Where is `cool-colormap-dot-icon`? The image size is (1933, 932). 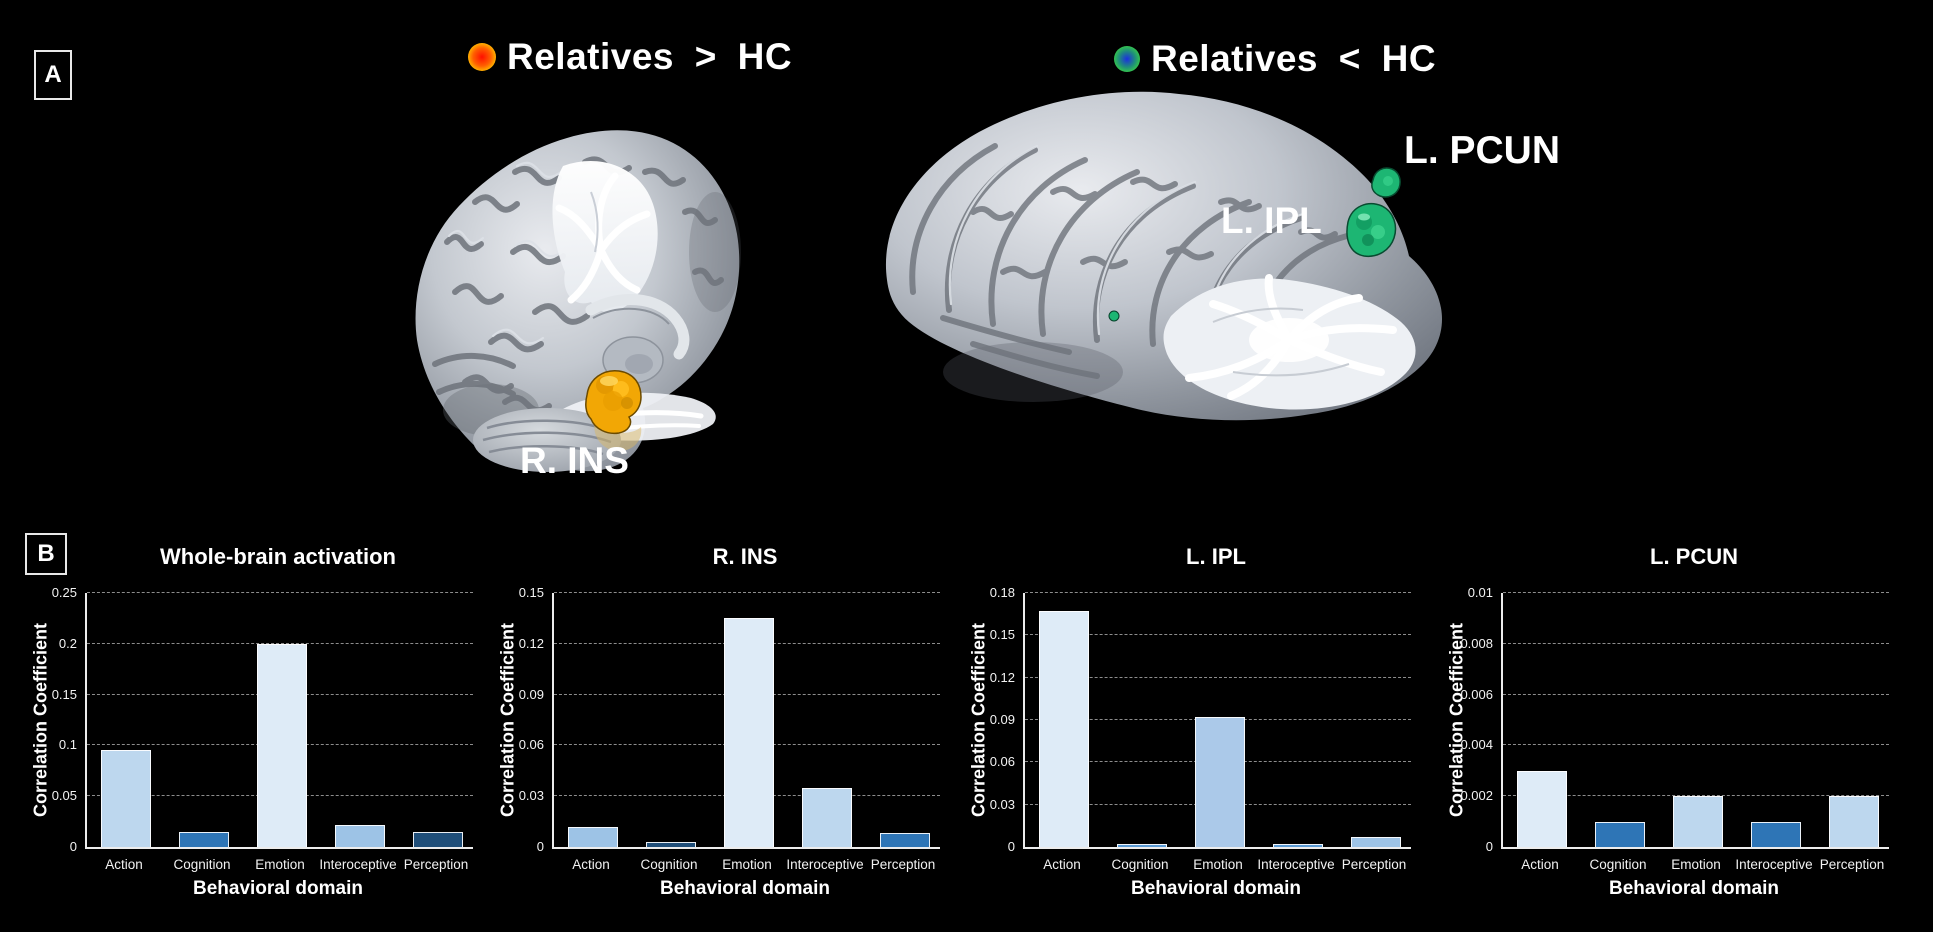 cool-colormap-dot-icon is located at coordinates (1127, 59).